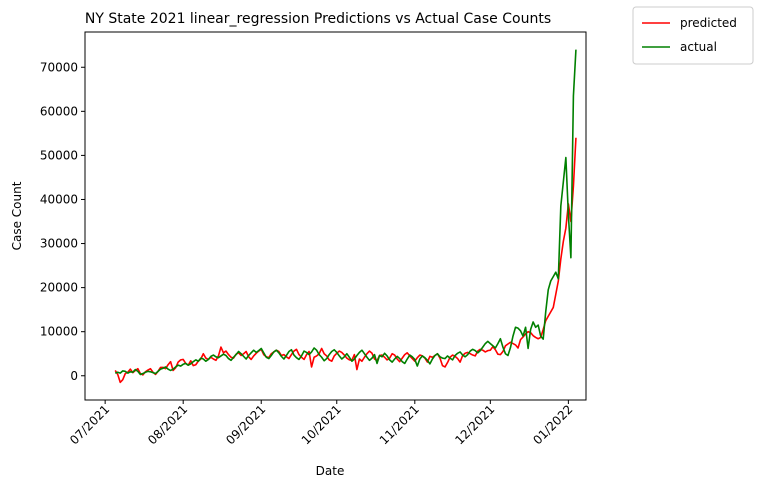  I want to click on legend: predicted actual, so click(693, 35).